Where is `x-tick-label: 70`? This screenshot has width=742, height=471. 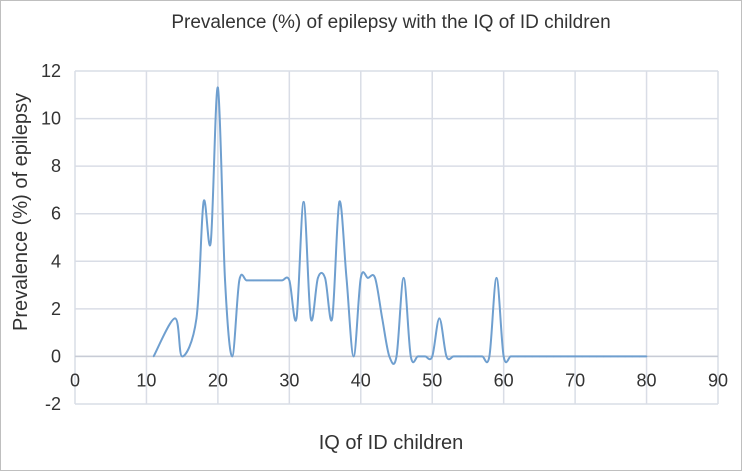 x-tick-label: 70 is located at coordinates (575, 380).